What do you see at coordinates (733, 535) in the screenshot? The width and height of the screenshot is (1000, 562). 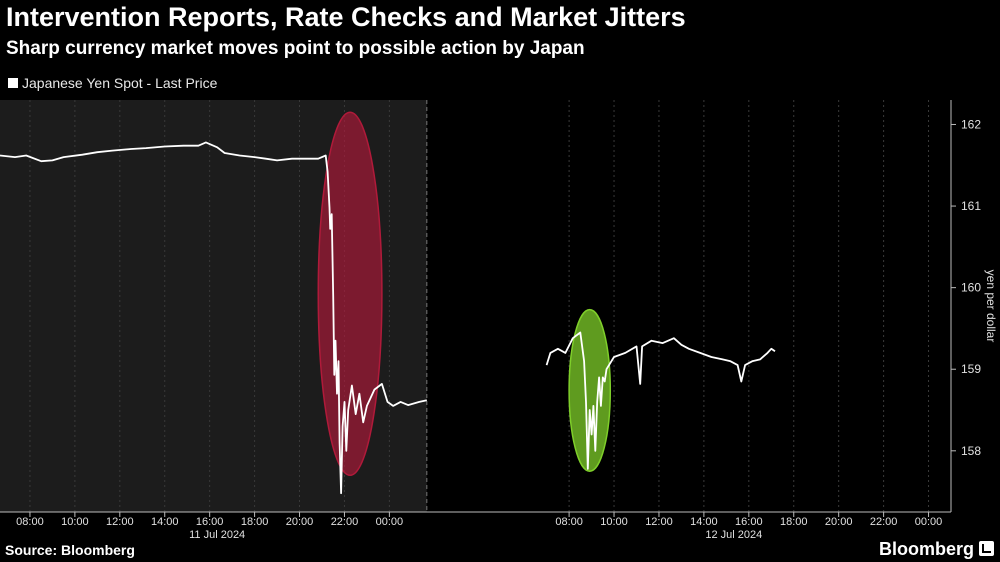 I see `date-label: 12 Jul 2024` at bounding box center [733, 535].